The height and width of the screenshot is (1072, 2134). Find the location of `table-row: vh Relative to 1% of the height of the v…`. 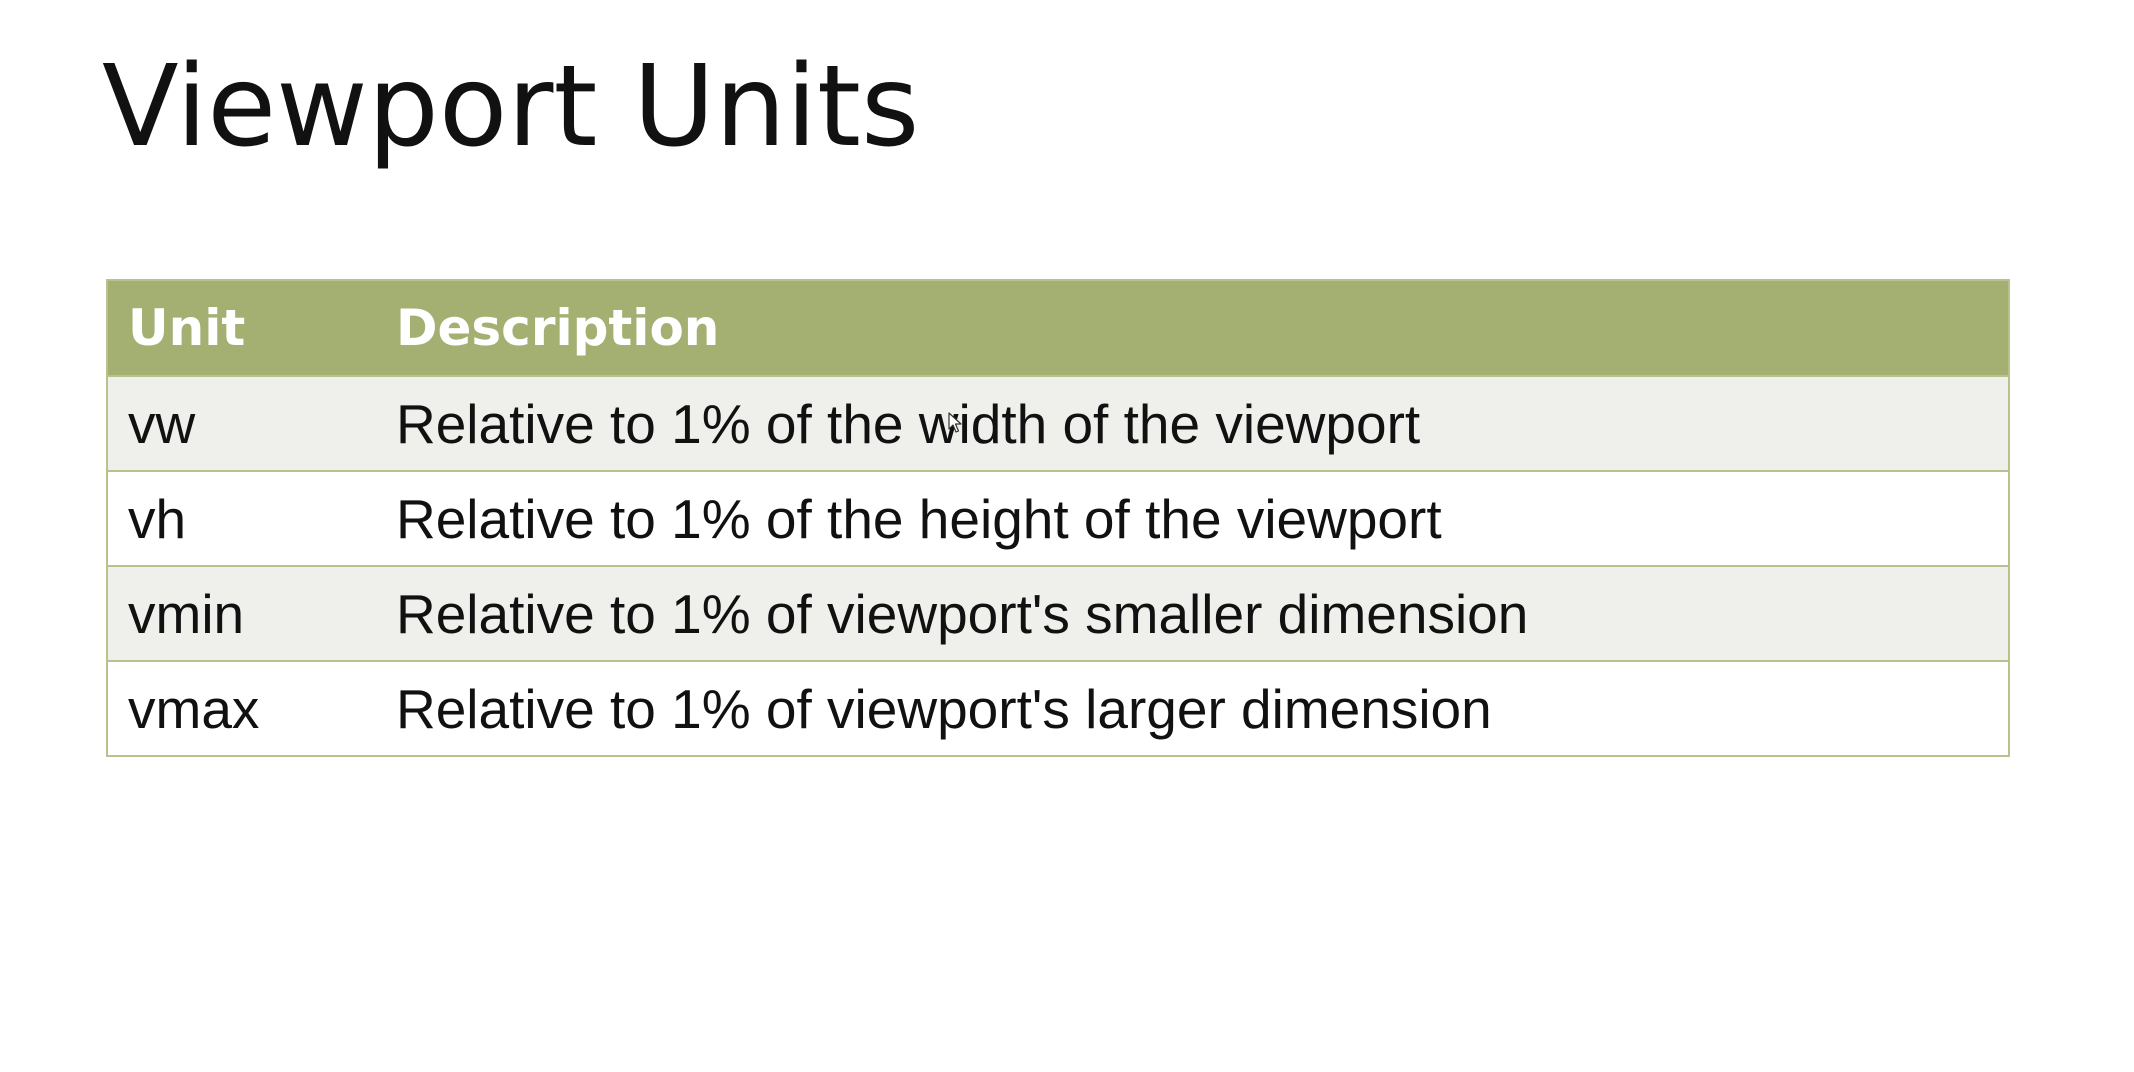

table-row: vh Relative to 1% of the height of the v… is located at coordinates (1058, 518).